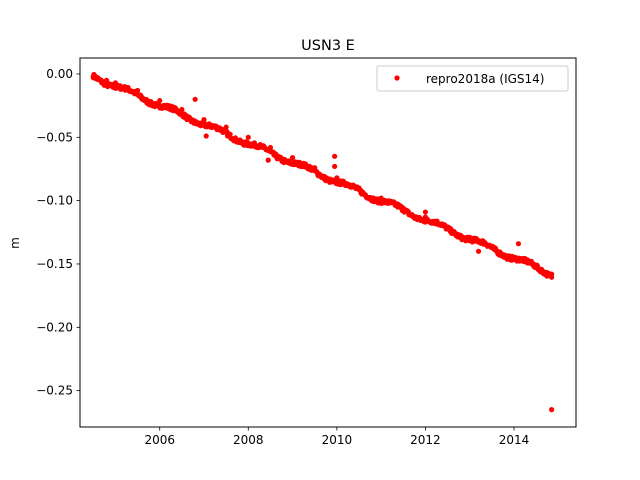  What do you see at coordinates (58, 232) in the screenshot?
I see `y-axis: 0.00 −0.05 −0.10 −0.15 −0.20 −0.25` at bounding box center [58, 232].